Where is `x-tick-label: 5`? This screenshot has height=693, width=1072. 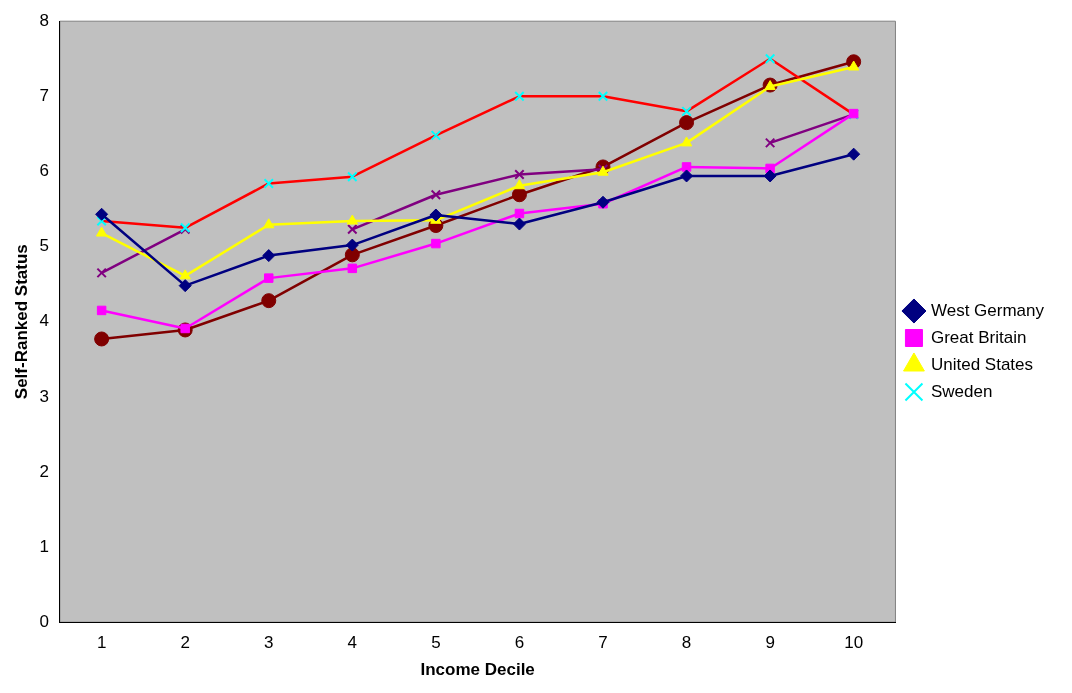 x-tick-label: 5 is located at coordinates (436, 643).